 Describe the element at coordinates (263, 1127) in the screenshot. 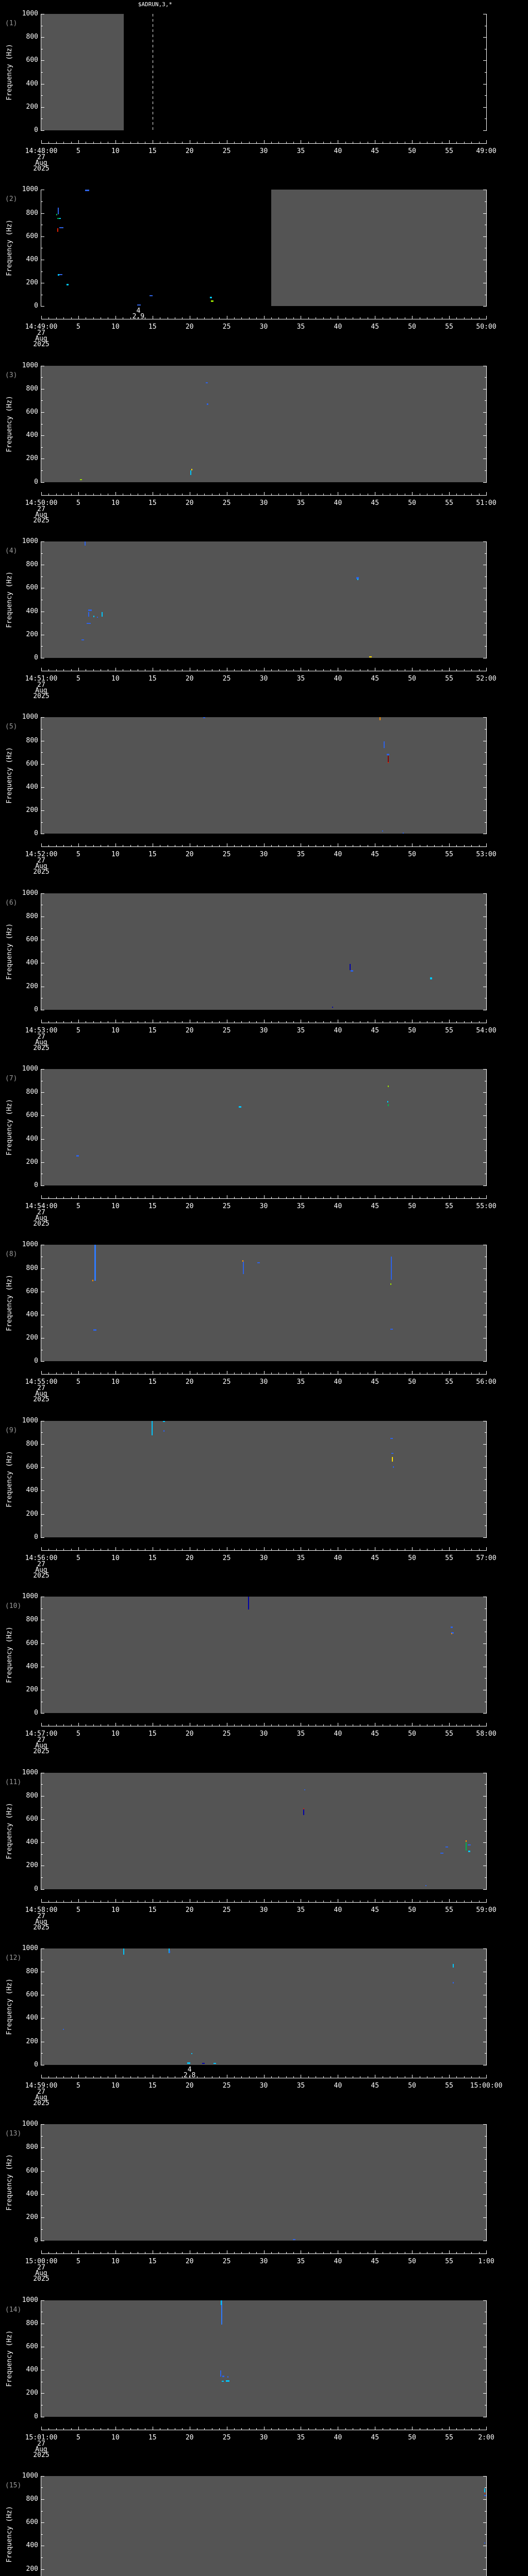

I see `plot-region` at that location.